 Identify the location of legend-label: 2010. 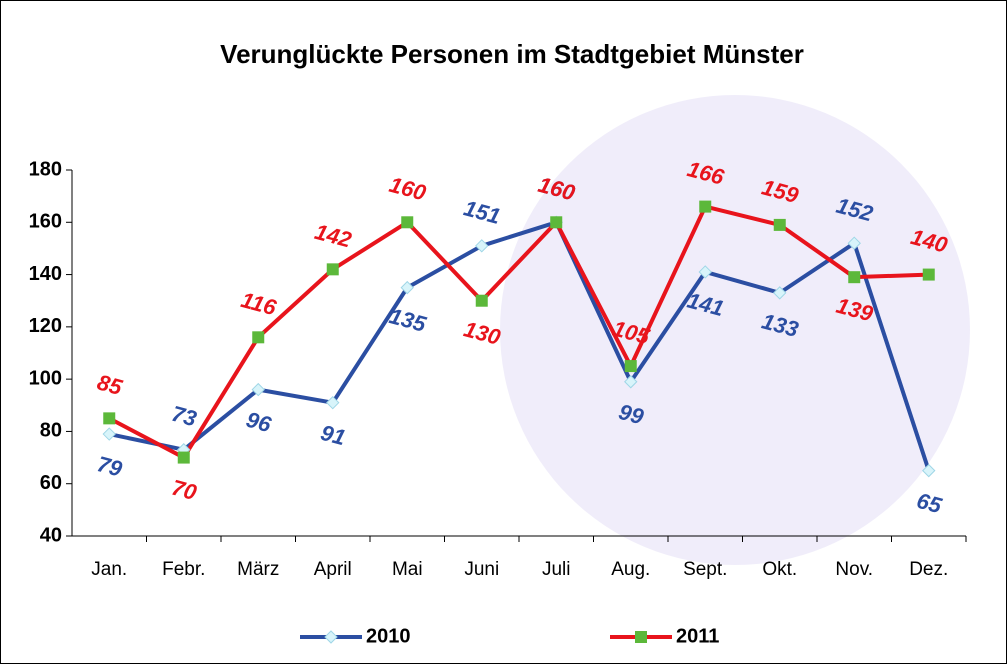
(388, 636).